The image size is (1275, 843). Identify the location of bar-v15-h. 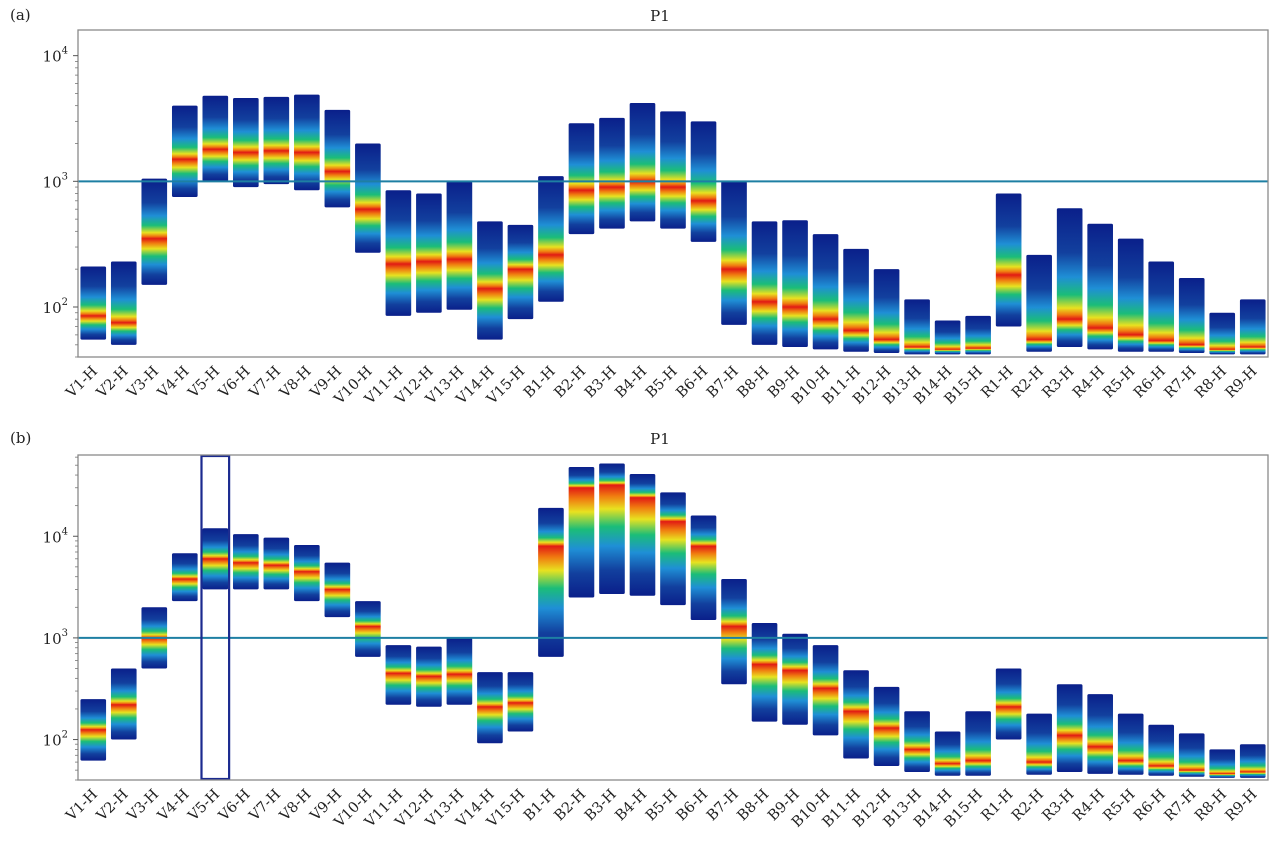
(520, 702).